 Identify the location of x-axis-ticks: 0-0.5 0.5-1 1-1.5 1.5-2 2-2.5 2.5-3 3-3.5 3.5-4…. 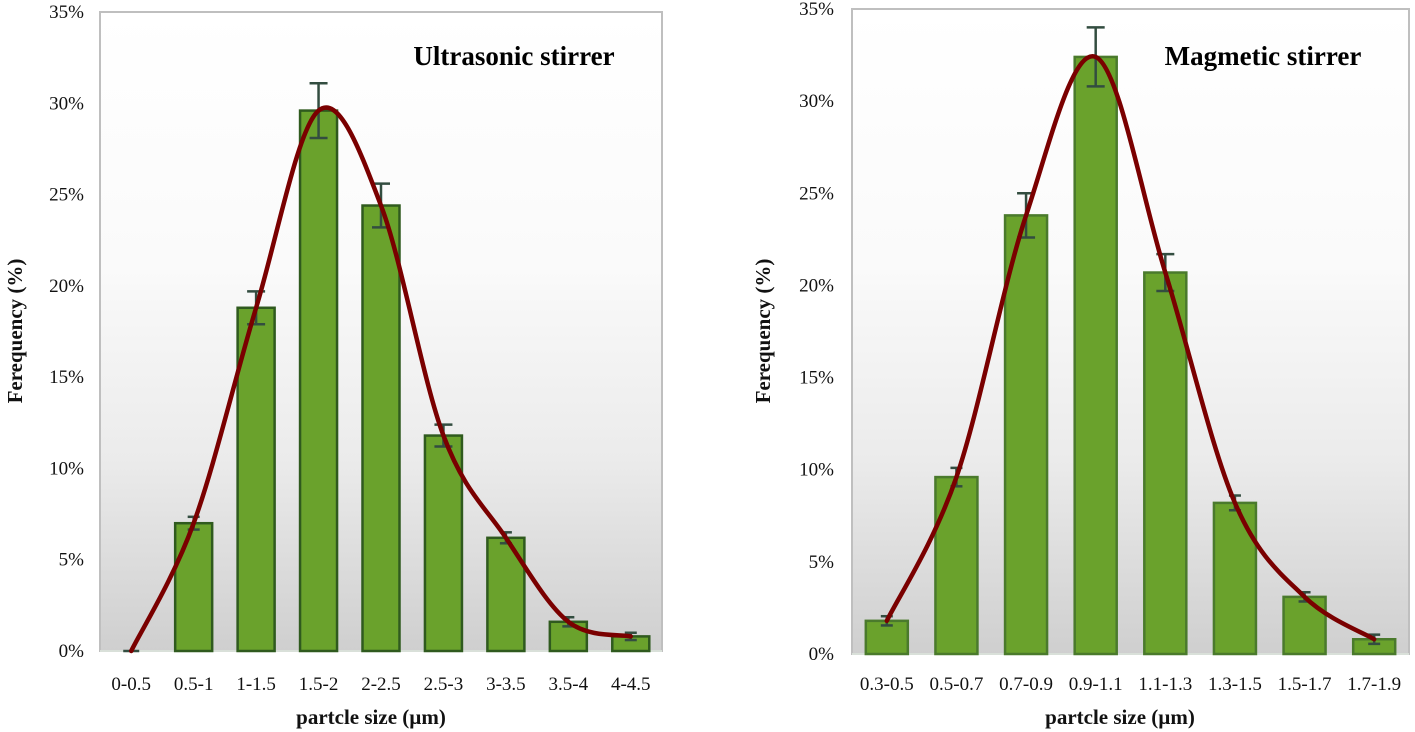
(380, 684).